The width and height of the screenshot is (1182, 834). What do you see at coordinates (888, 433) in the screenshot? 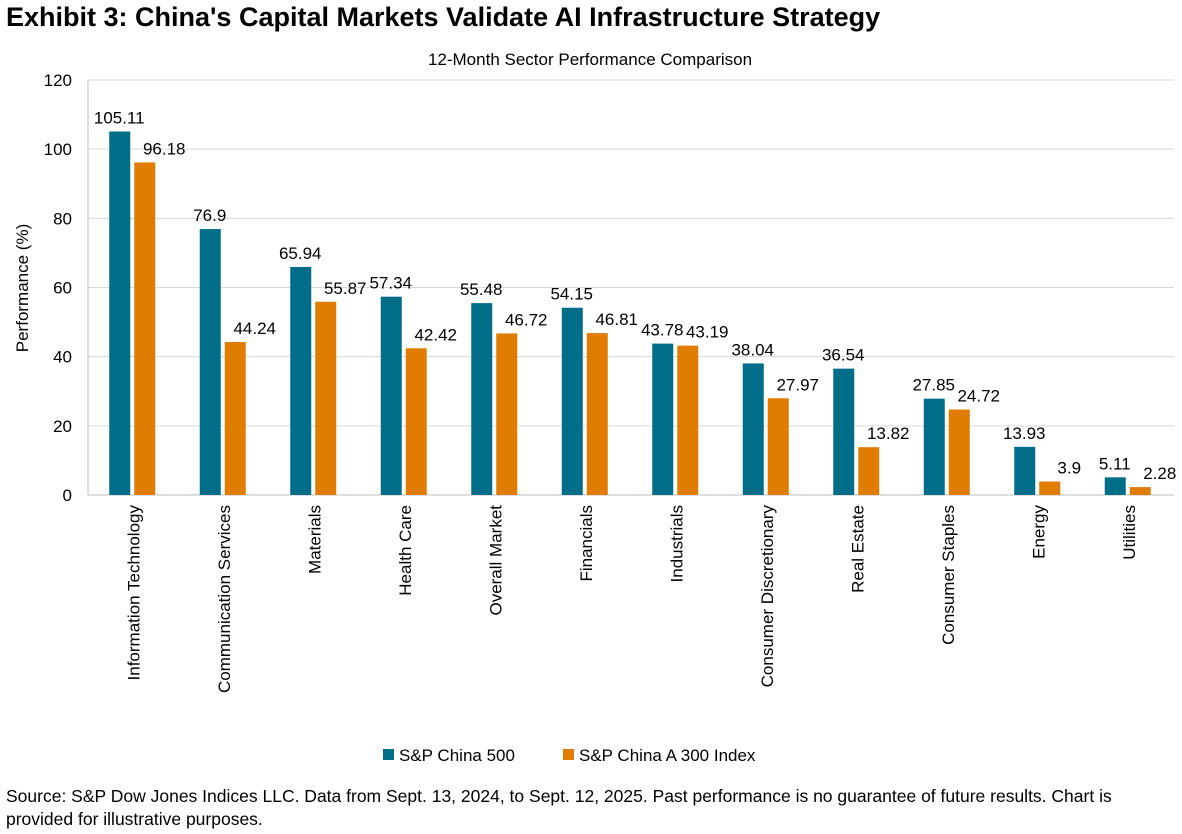
I see `data-label: 13.82` at bounding box center [888, 433].